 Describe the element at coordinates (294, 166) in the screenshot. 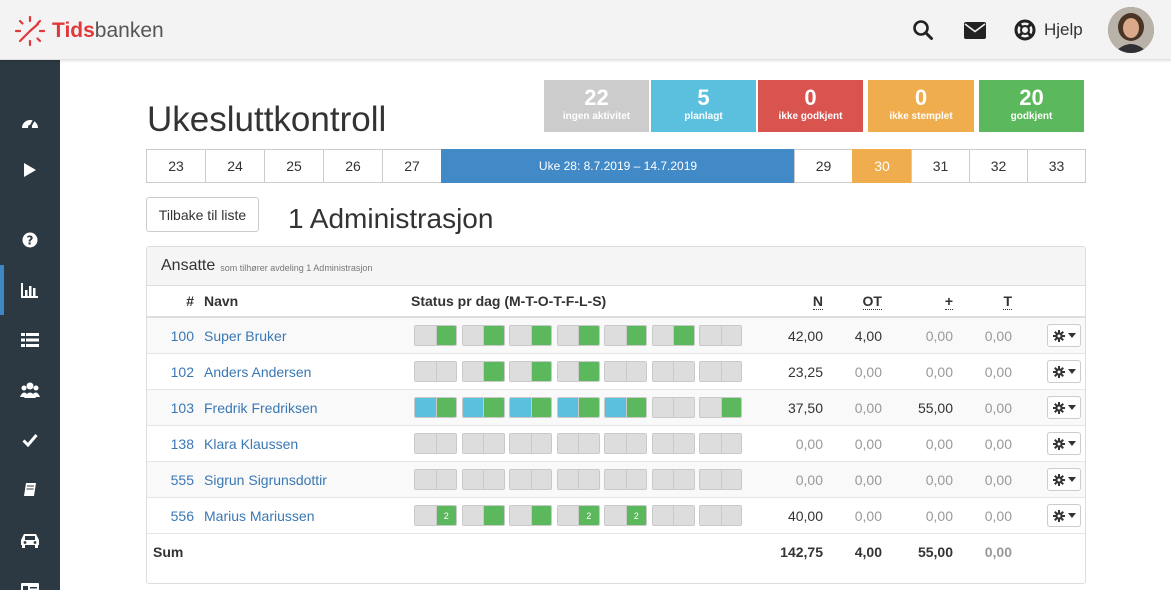

I see `week-tab: 25` at that location.